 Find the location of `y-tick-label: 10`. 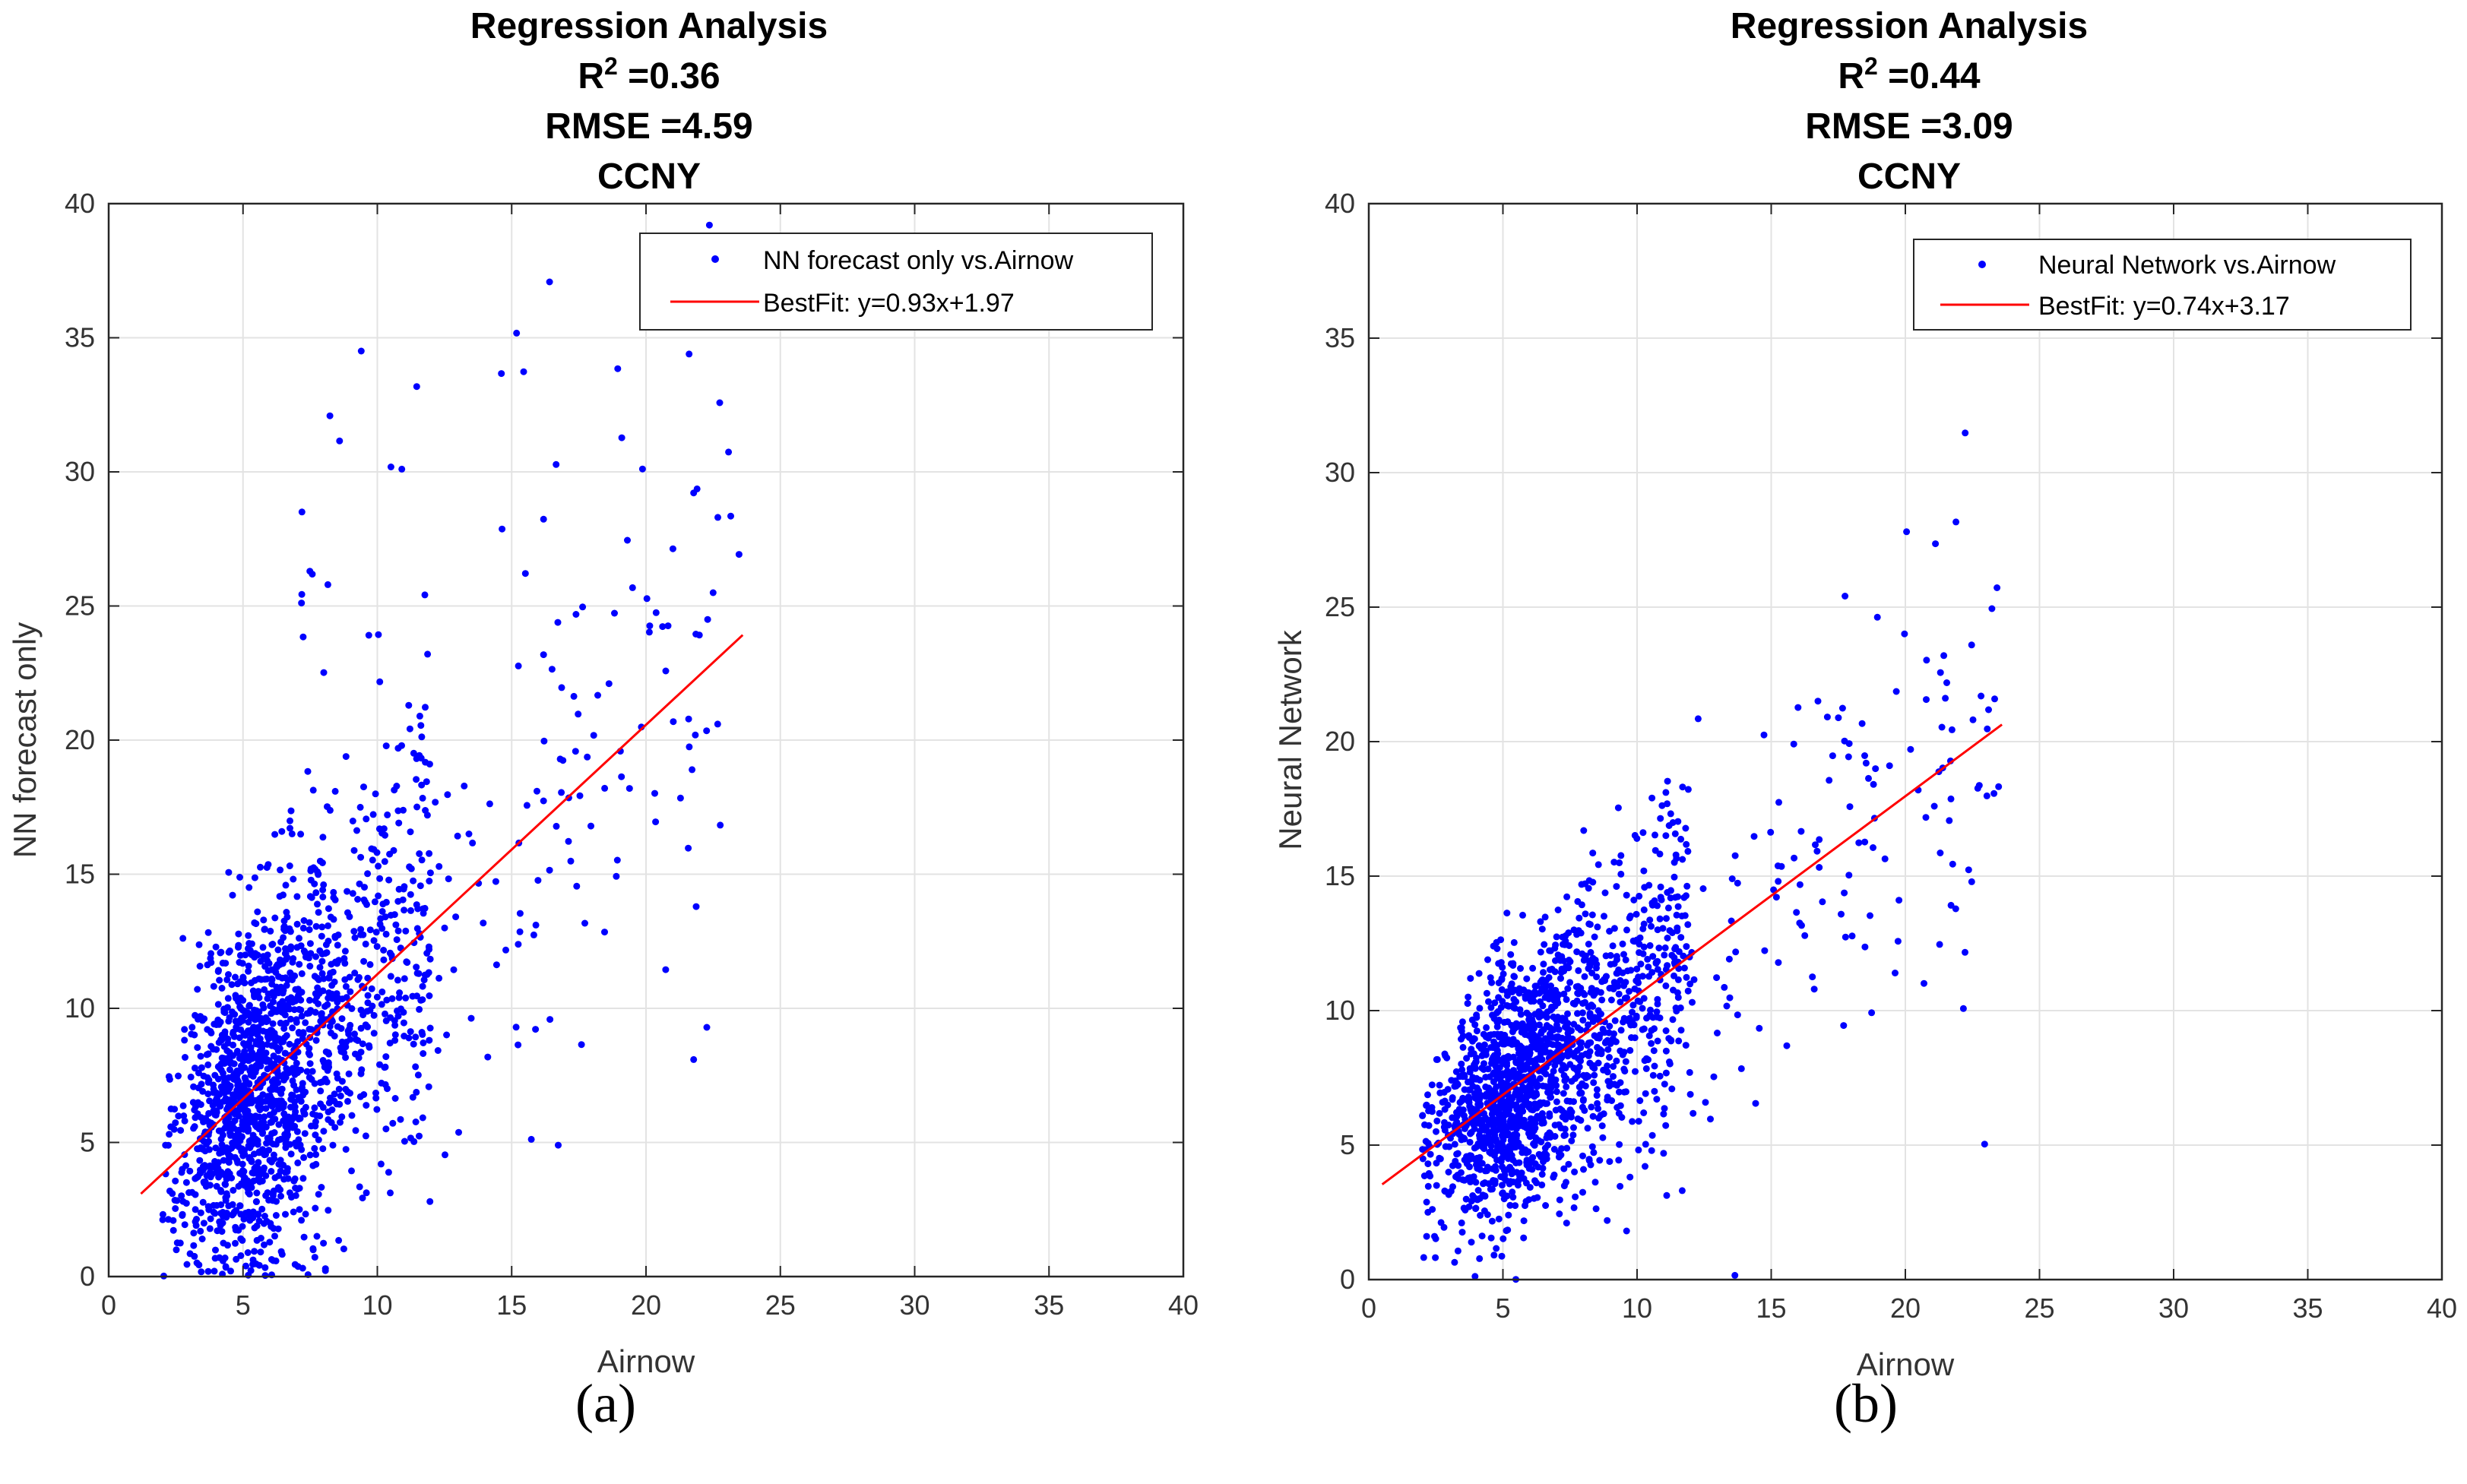

y-tick-label: 10 is located at coordinates (80, 1008).